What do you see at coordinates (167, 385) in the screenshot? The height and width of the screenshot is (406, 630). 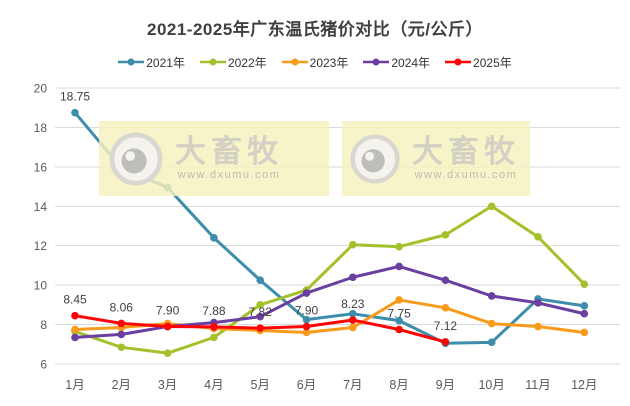 I see `x-tick-label: 3月` at bounding box center [167, 385].